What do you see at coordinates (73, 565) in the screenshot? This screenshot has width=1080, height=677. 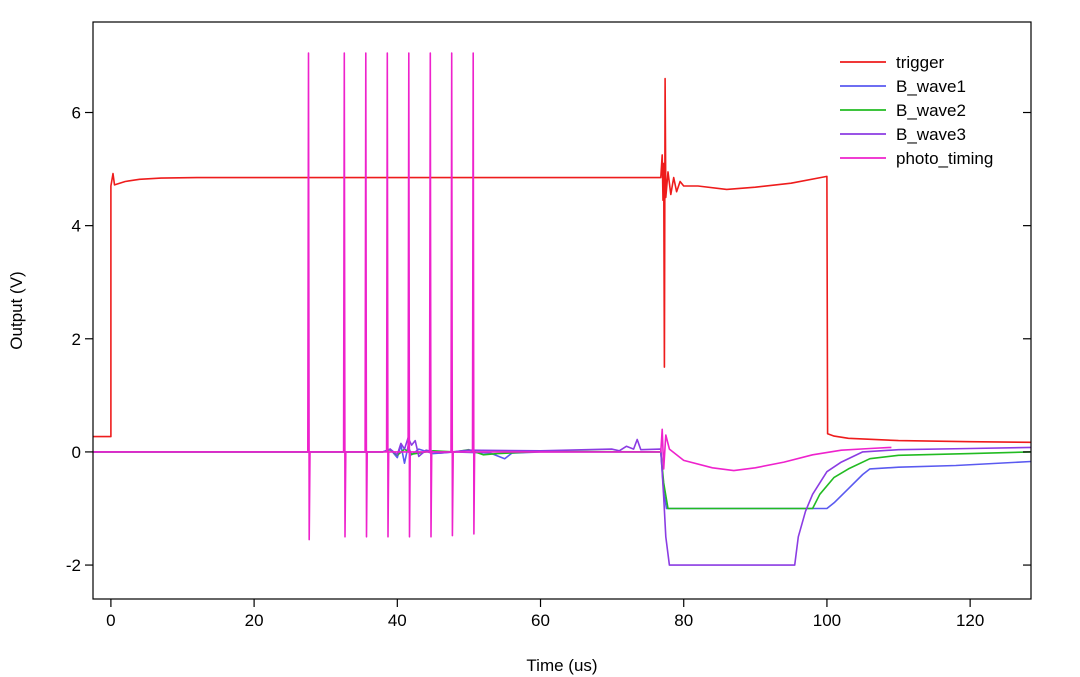 I see `y-tick-label: -2` at bounding box center [73, 565].